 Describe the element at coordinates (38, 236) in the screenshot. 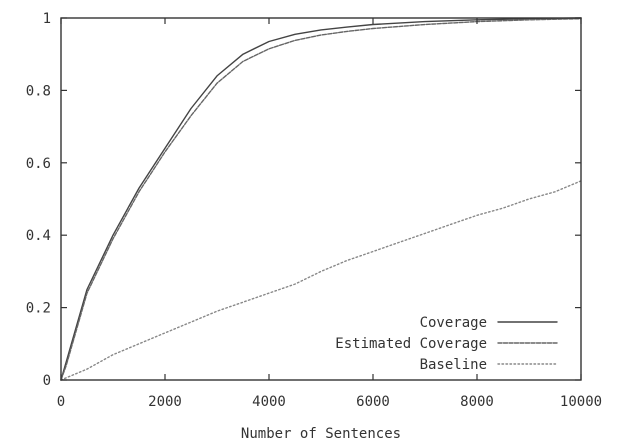

I see `y-tick-label: 0.4` at that location.